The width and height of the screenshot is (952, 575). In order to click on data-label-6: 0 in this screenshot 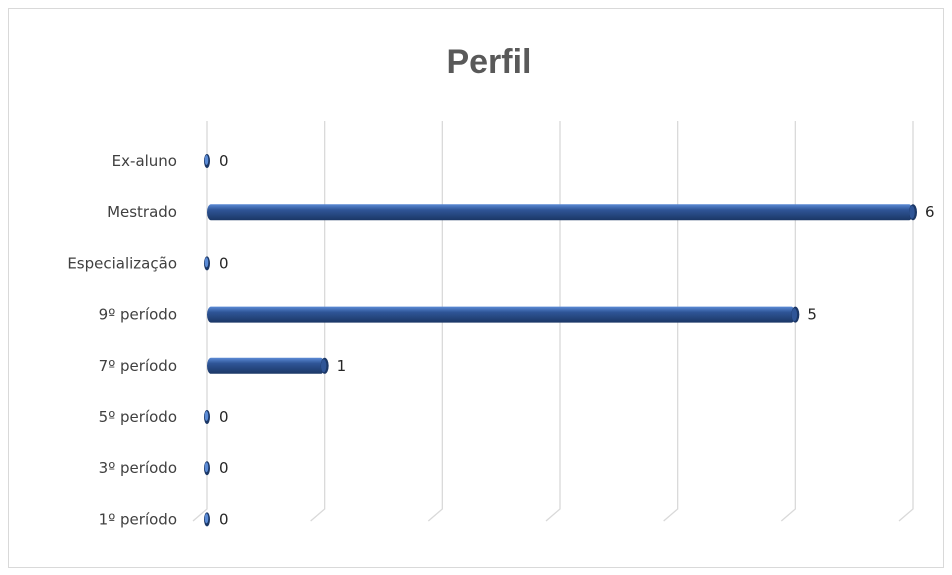, I will do `click(224, 417)`.